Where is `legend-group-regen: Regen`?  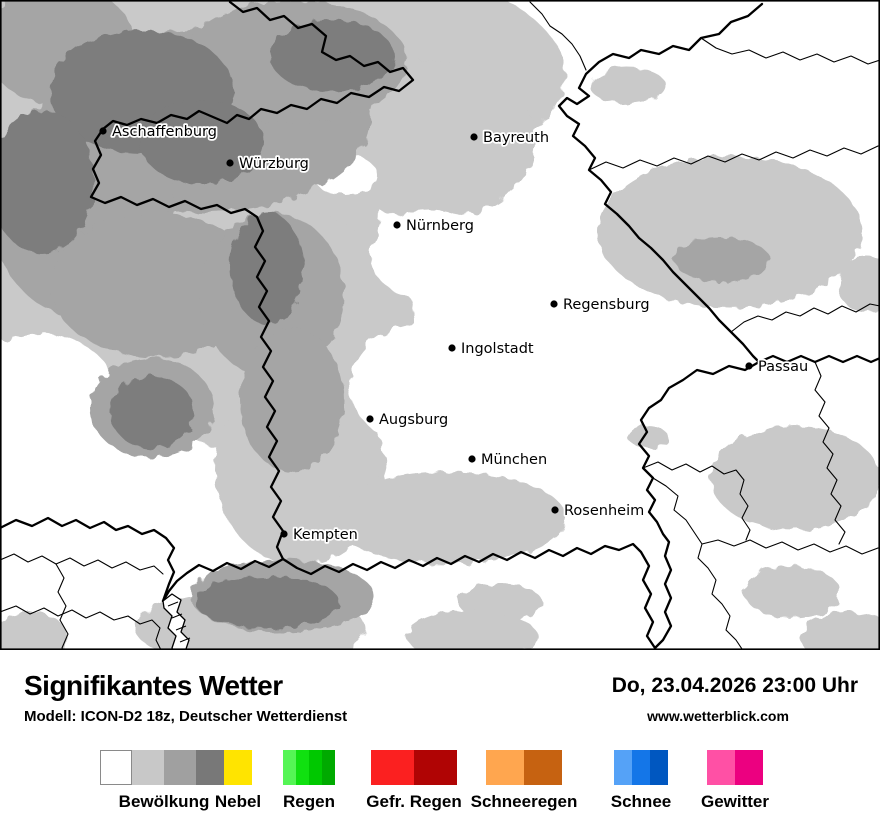
legend-group-regen: Regen is located at coordinates (309, 780).